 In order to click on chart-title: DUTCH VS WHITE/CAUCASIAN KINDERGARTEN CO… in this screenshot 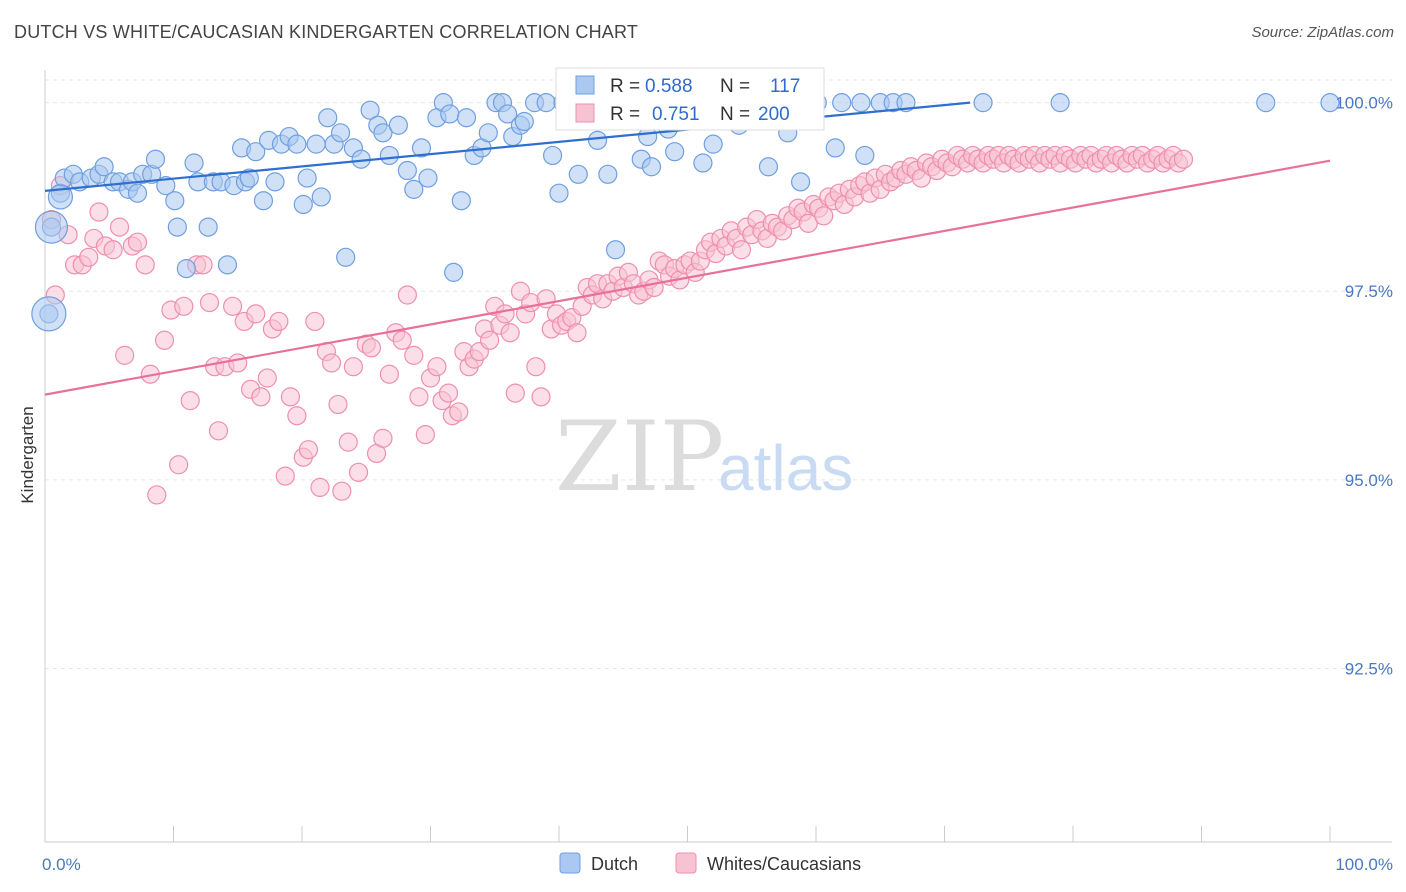, I will do `click(326, 32)`.